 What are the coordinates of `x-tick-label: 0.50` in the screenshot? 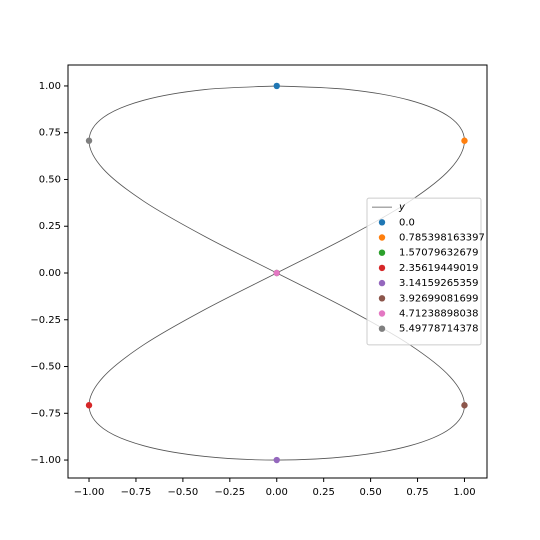 It's located at (370, 492).